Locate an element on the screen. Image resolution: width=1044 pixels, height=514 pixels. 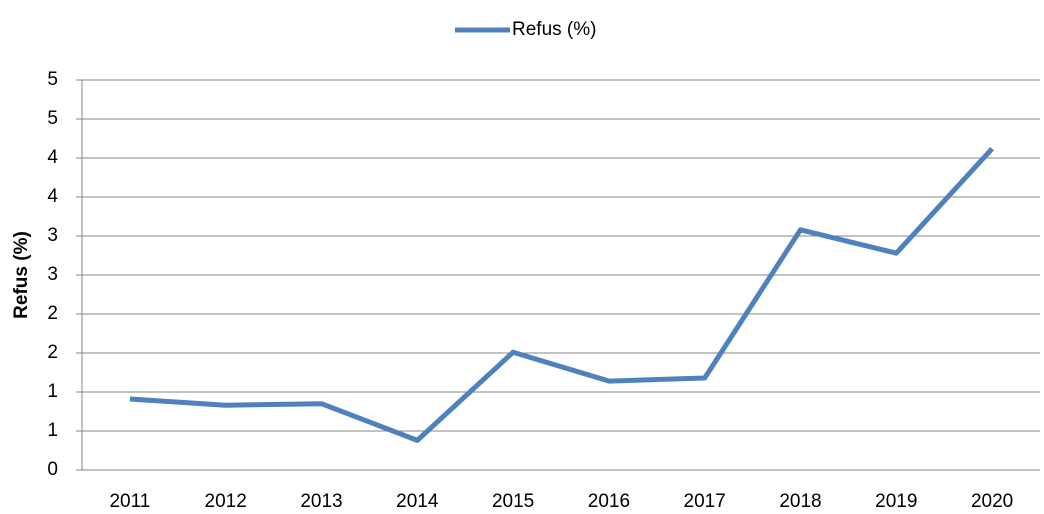
x-tick-label: 2017 is located at coordinates (705, 501).